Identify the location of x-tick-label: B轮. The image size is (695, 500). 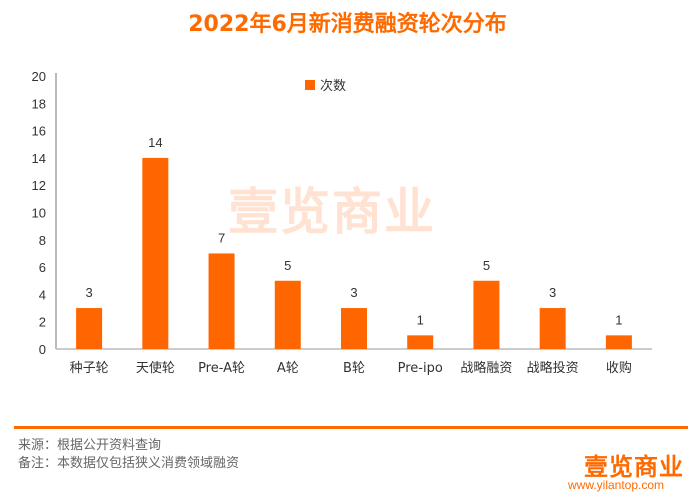
(354, 368).